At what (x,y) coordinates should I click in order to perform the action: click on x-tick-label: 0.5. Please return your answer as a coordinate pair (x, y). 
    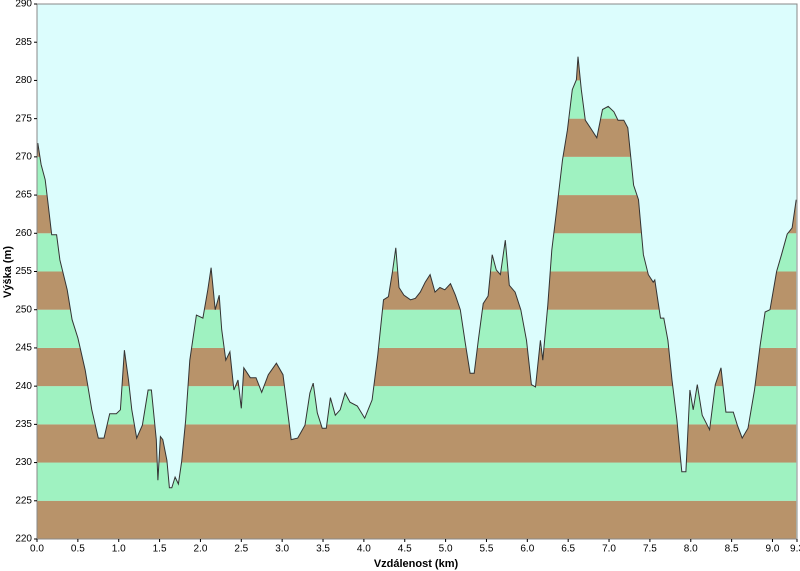
    Looking at the image, I should click on (78, 549).